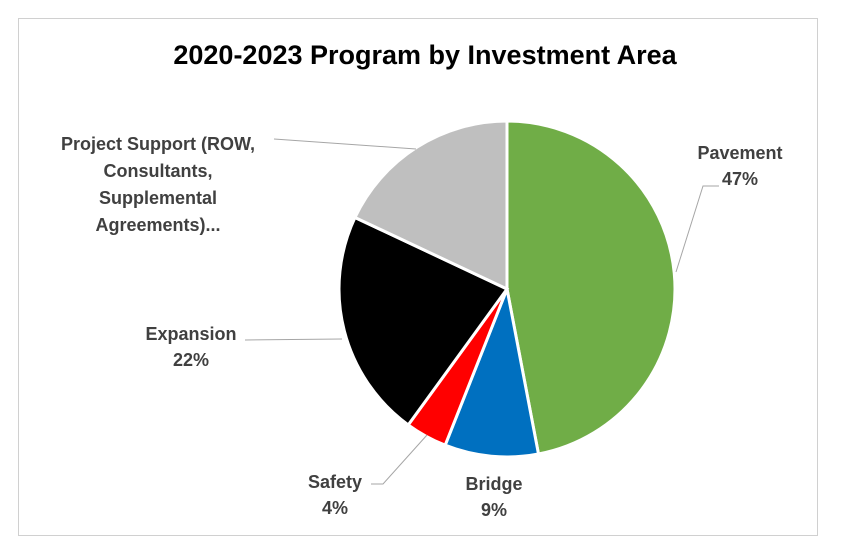  Describe the element at coordinates (425, 55) in the screenshot. I see `chart-title: 2020-2023 Program by Investment Area` at that location.